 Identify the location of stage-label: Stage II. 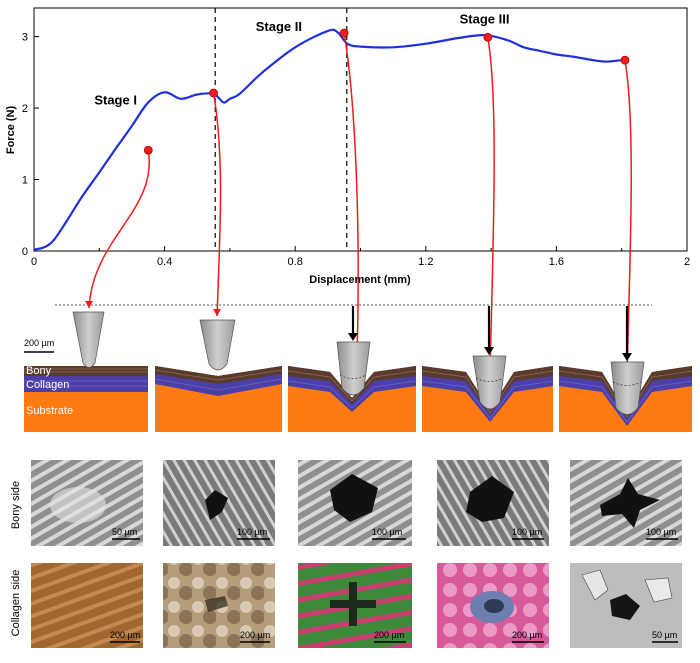
(279, 26).